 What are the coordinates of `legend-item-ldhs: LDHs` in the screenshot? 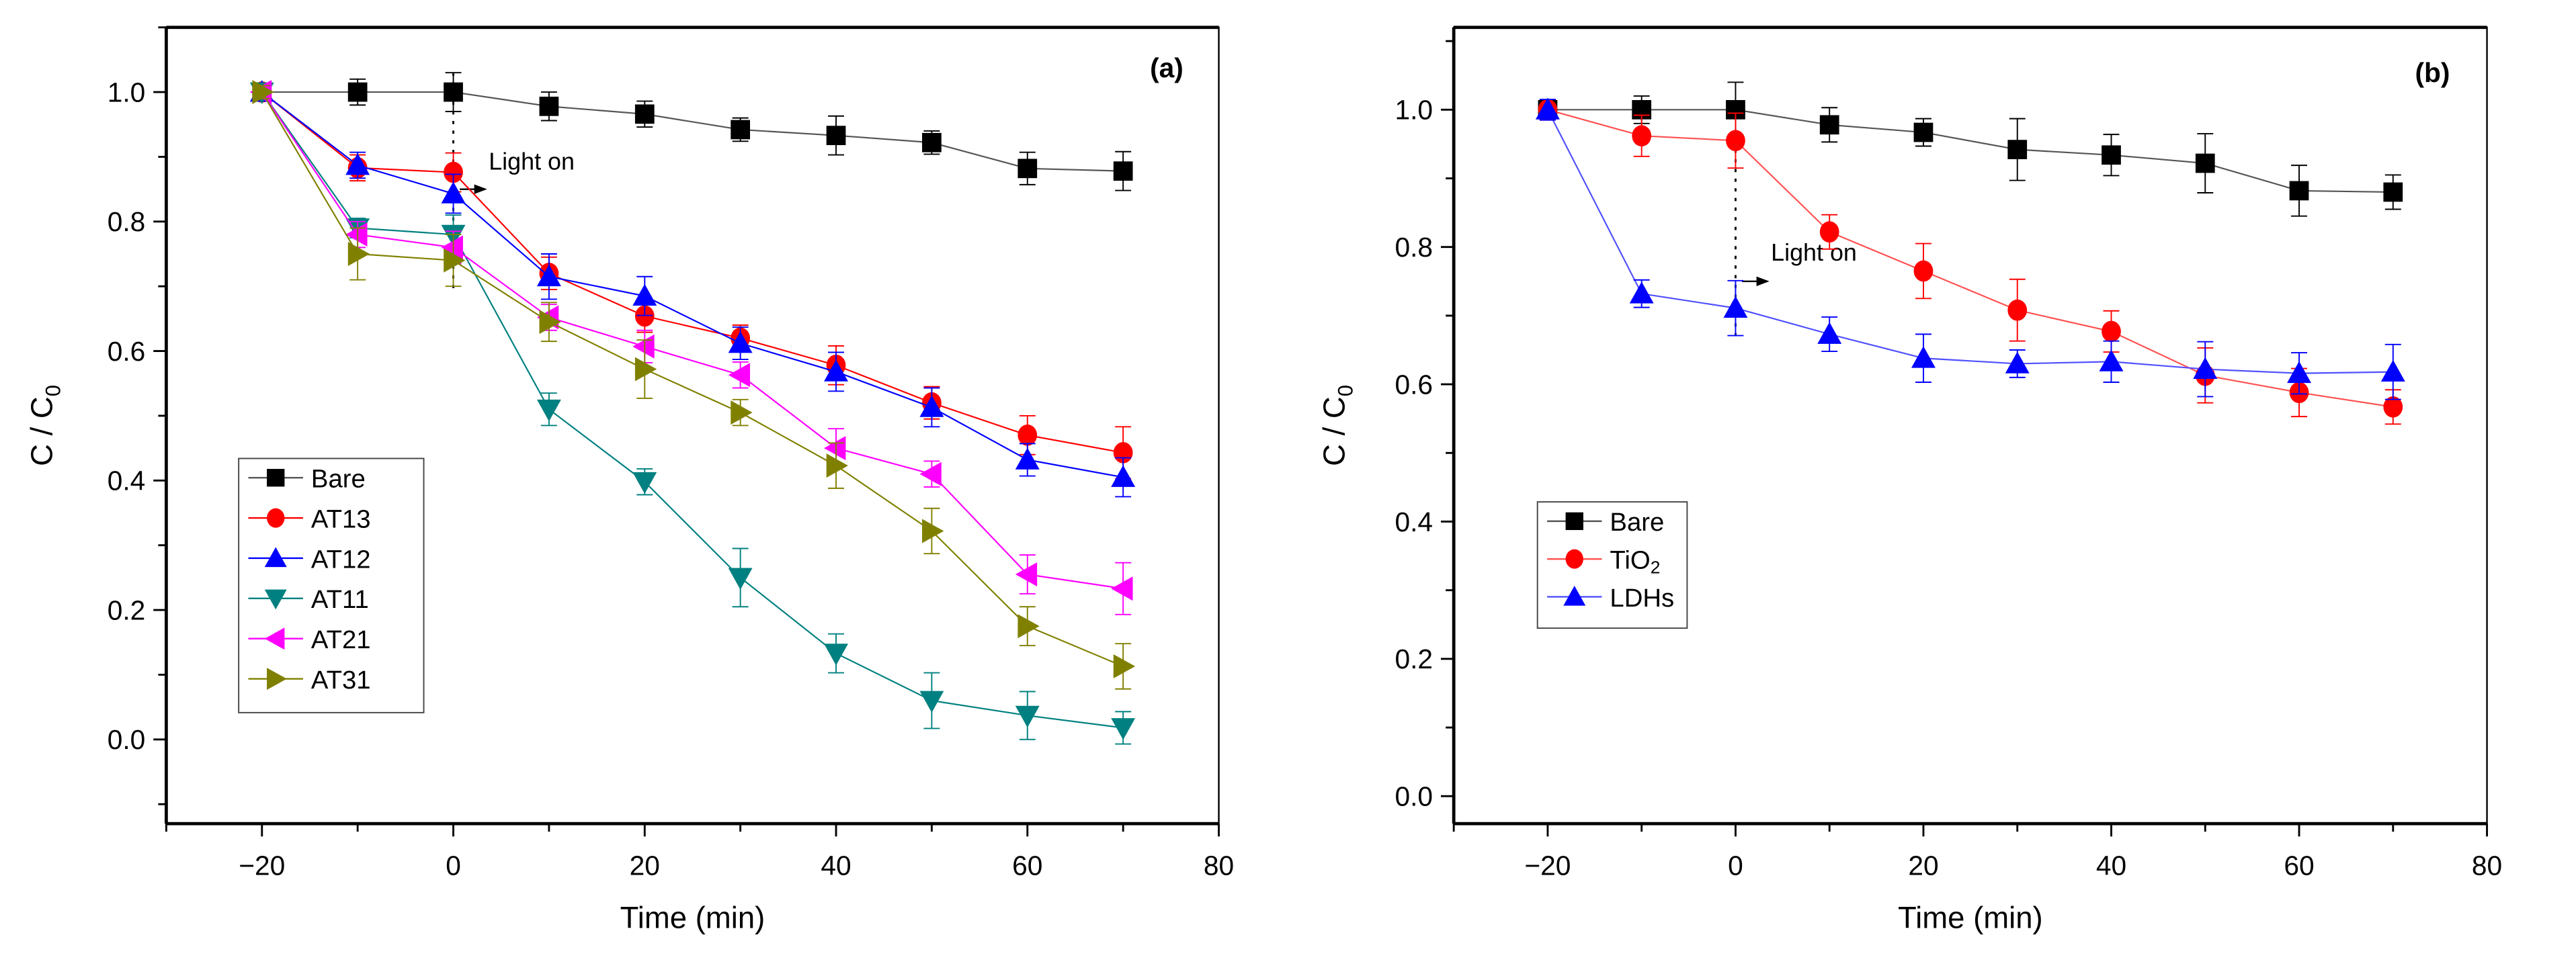 It's located at (1610, 599).